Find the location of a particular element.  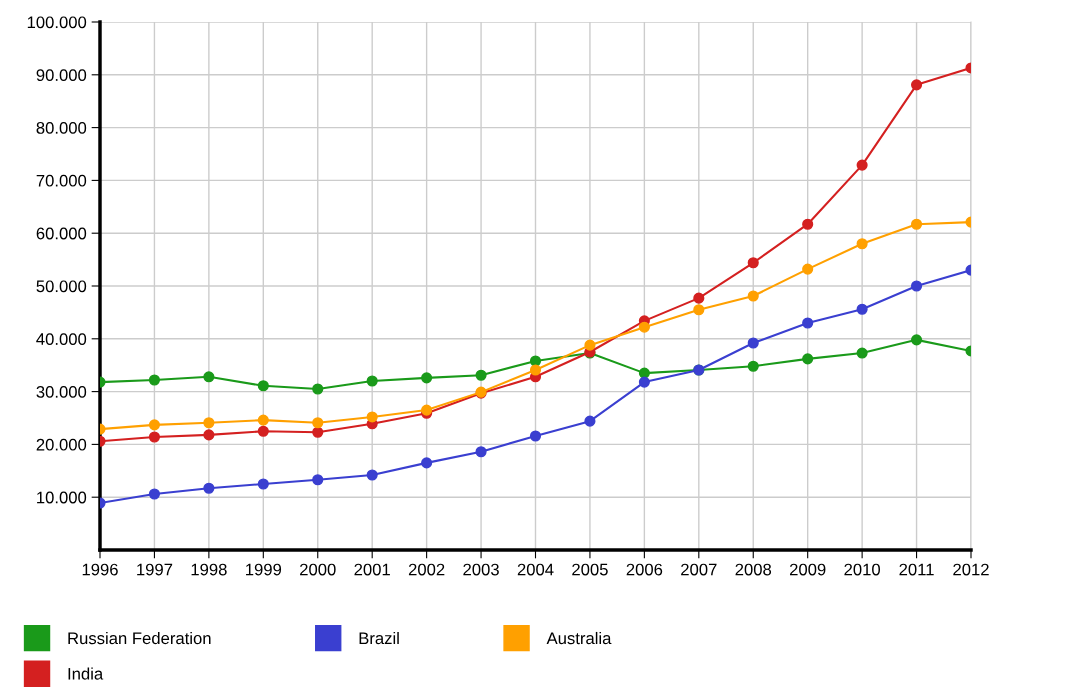

y-tick-label: 70.000 is located at coordinates (61, 180).